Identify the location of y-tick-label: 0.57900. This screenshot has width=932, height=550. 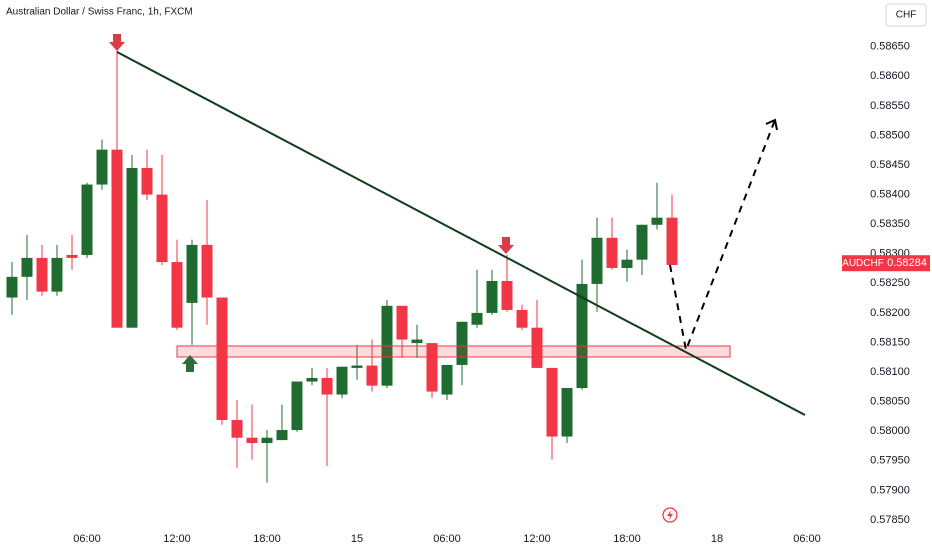
(890, 490).